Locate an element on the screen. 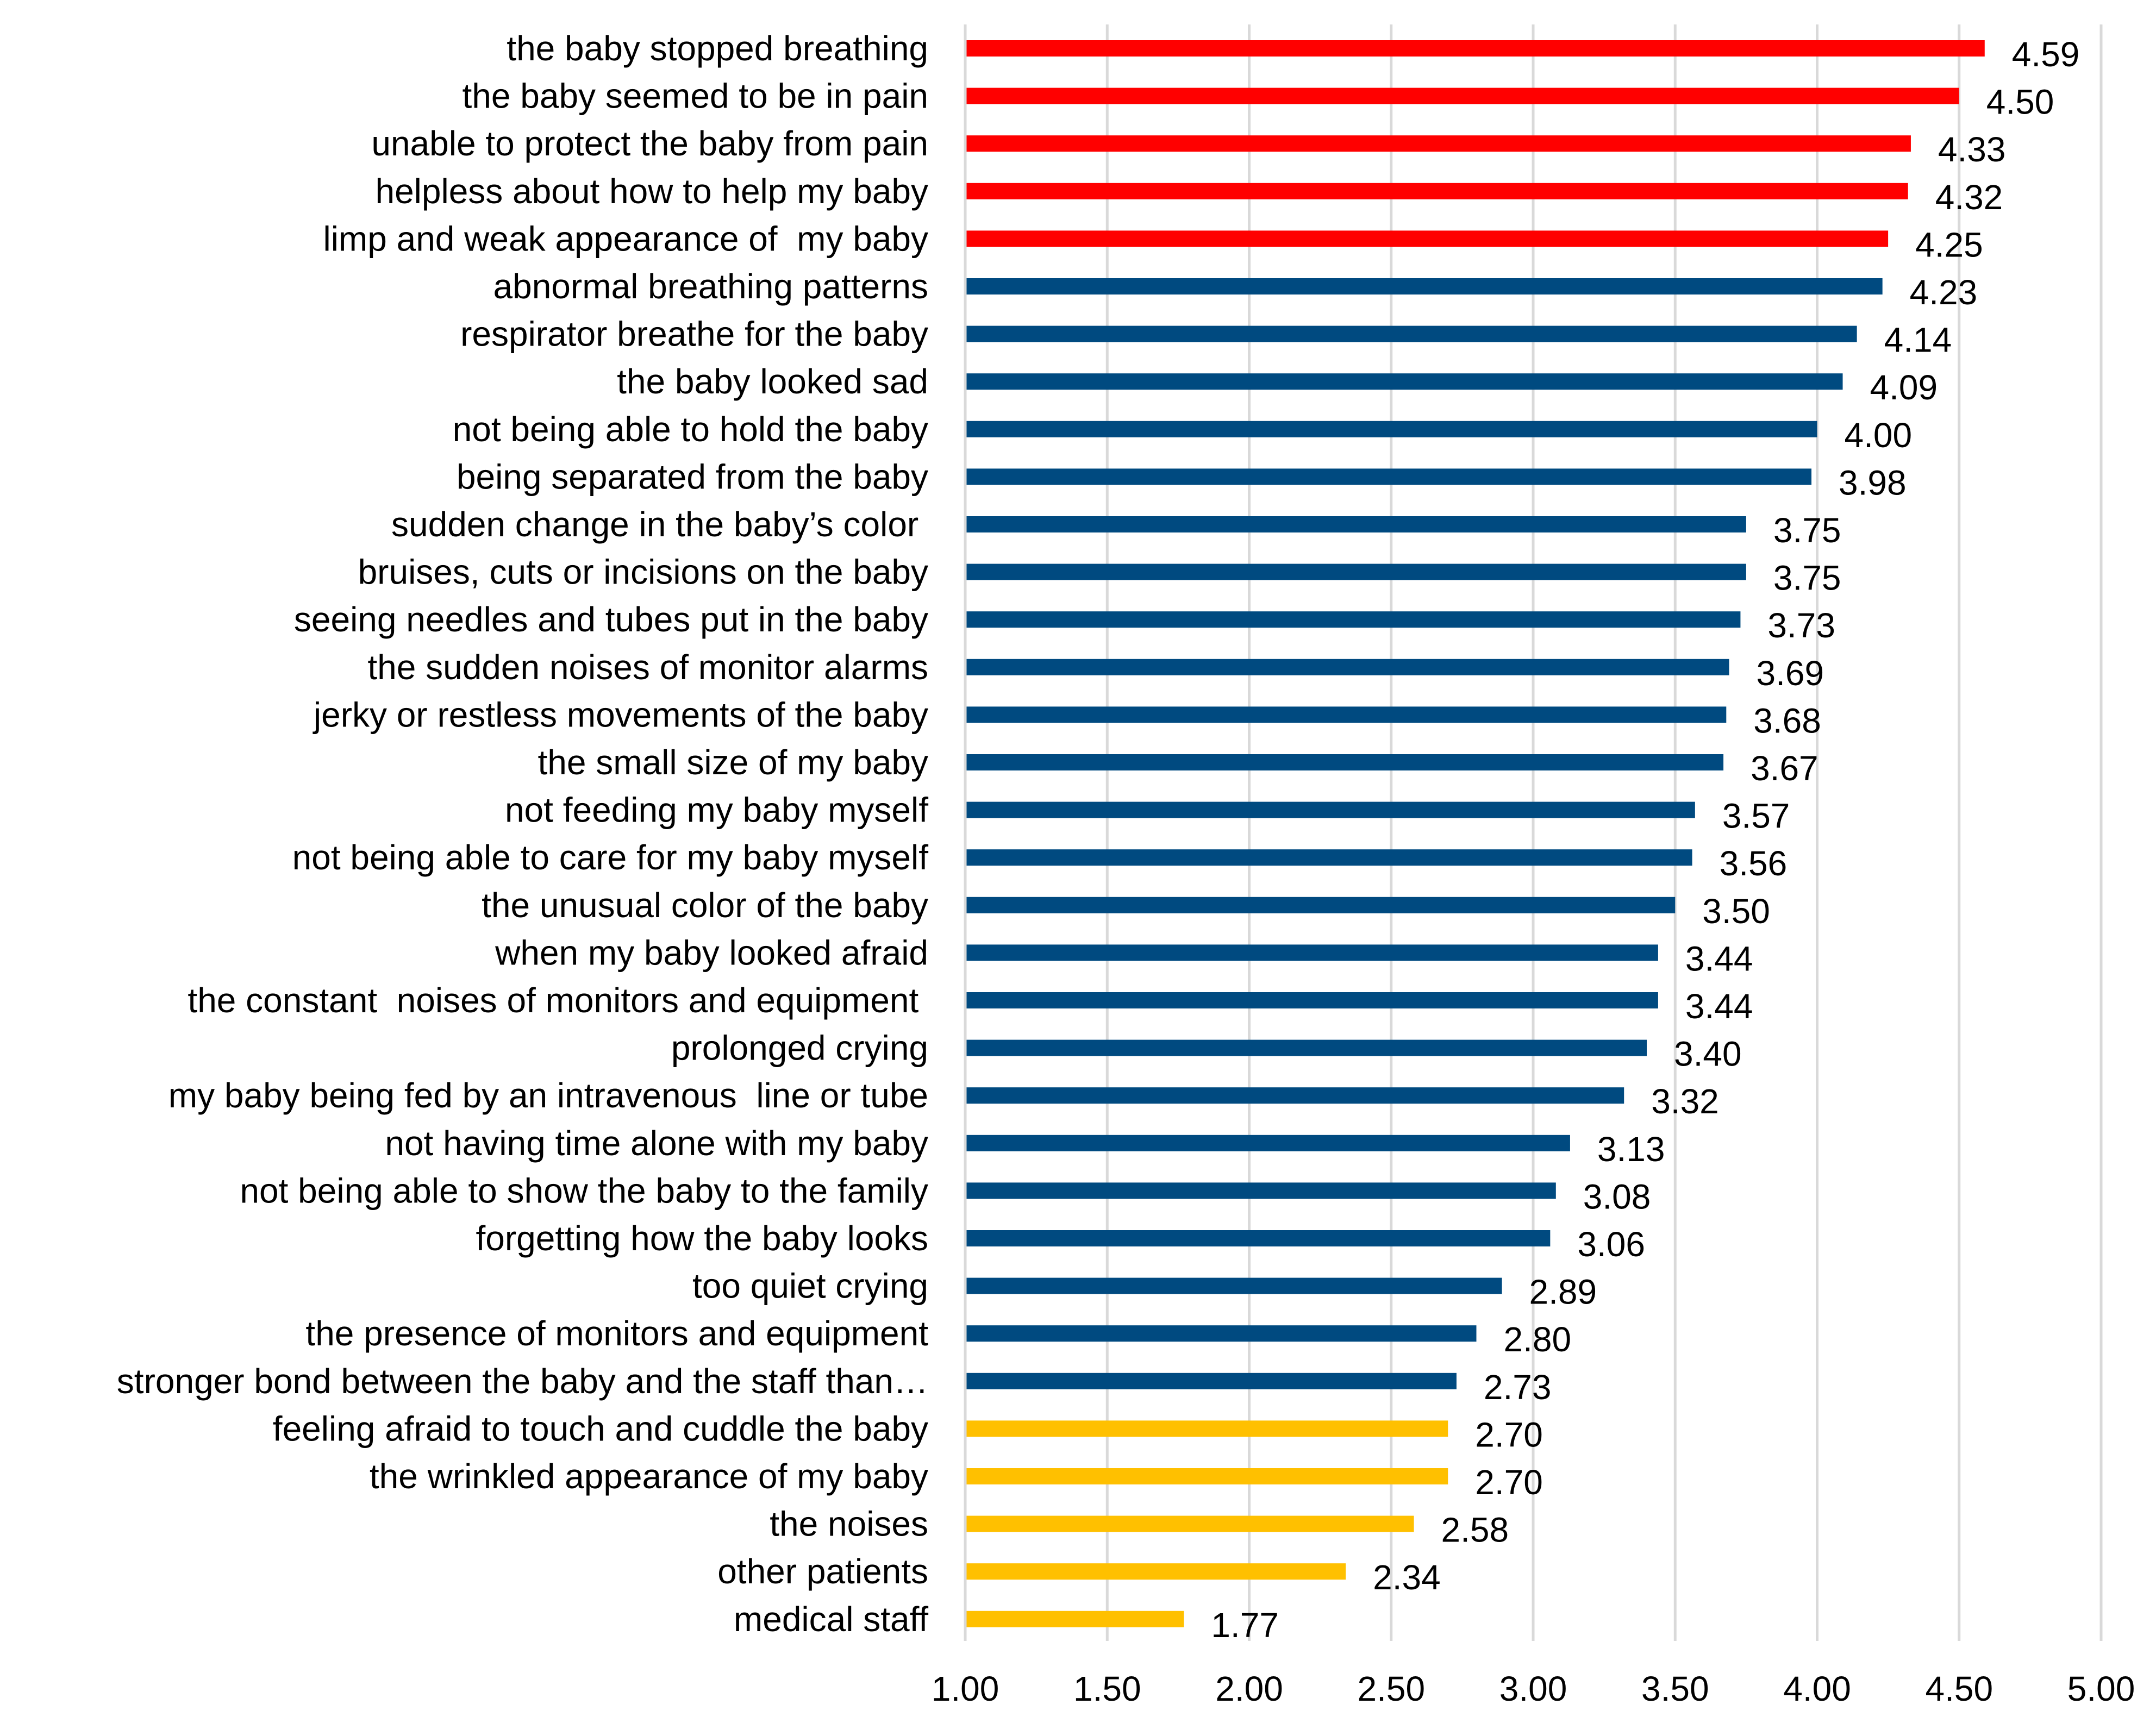 This screenshot has width=2156, height=1717. x-tick-label: 4.50 is located at coordinates (1959, 1688).